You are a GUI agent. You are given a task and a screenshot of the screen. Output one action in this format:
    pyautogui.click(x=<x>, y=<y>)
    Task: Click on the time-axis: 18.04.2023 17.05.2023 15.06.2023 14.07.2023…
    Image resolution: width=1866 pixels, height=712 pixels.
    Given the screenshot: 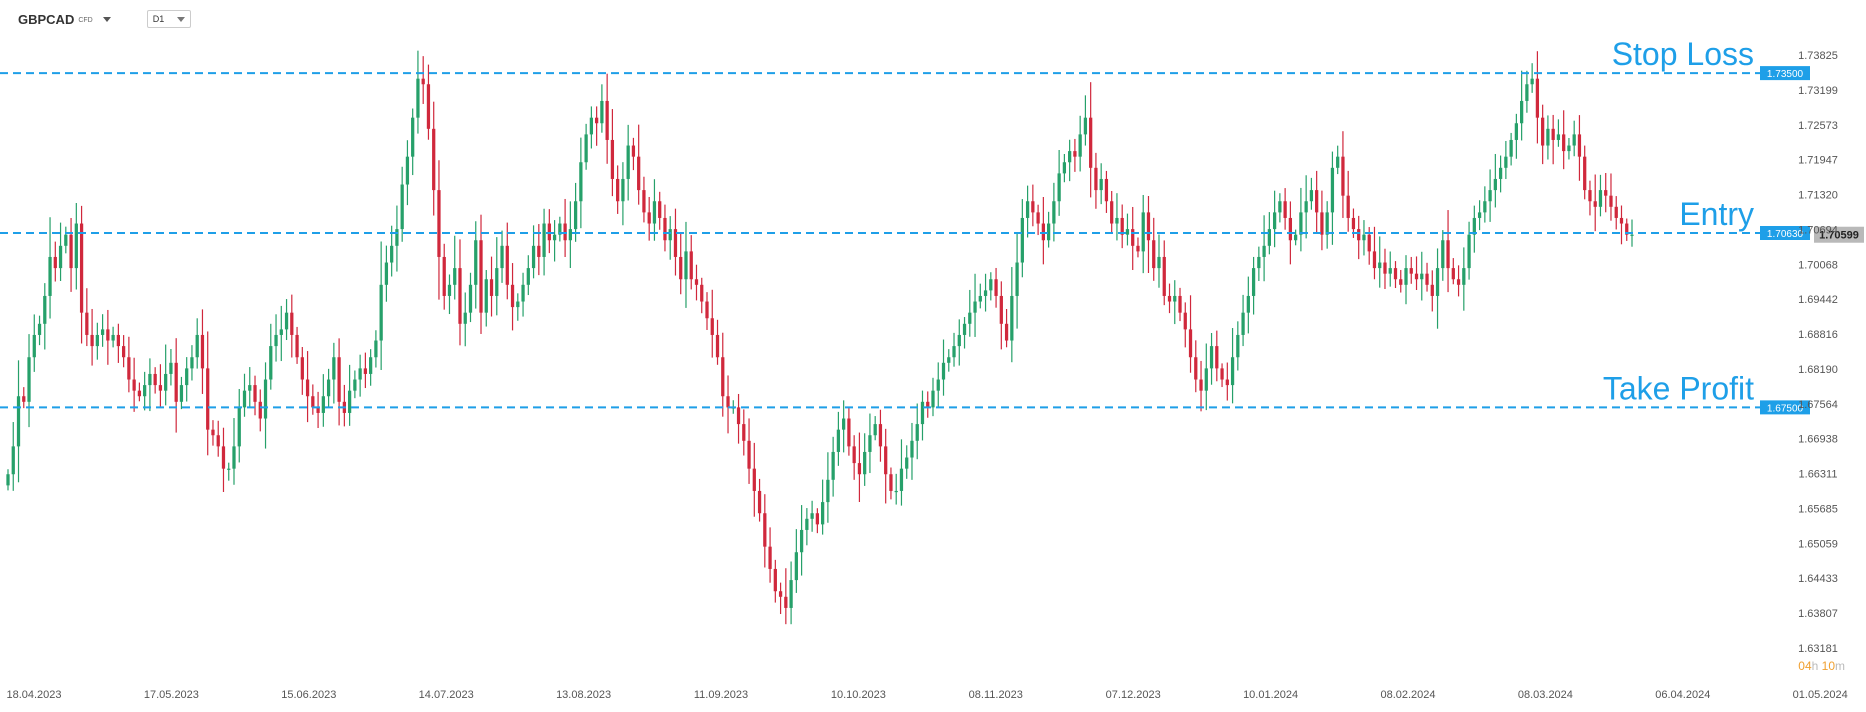 What is the action you would take?
    pyautogui.click(x=926, y=695)
    